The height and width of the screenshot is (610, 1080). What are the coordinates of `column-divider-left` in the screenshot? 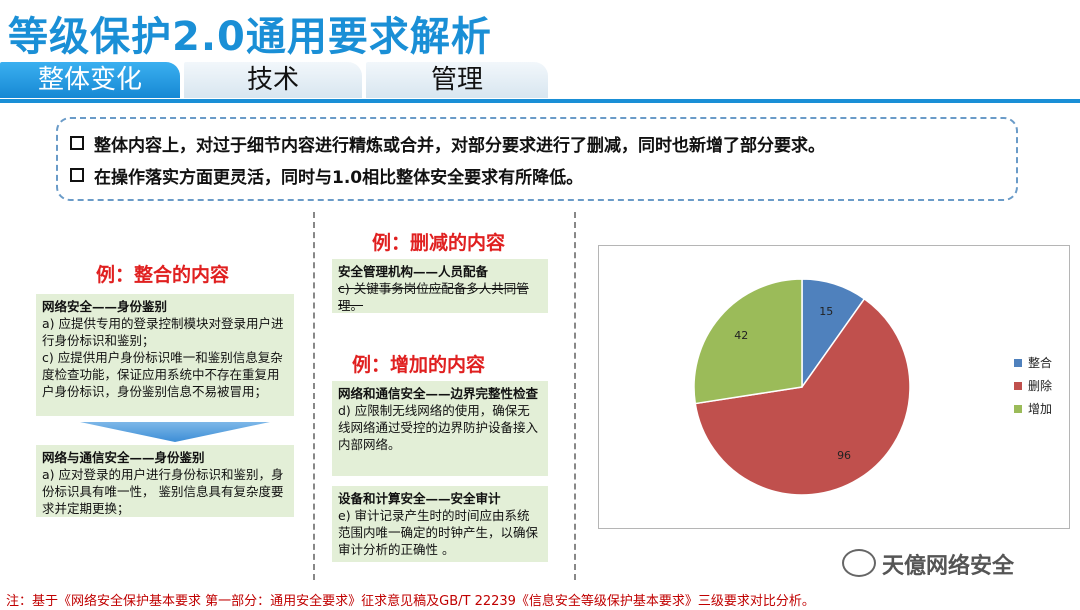 It's located at (314, 396).